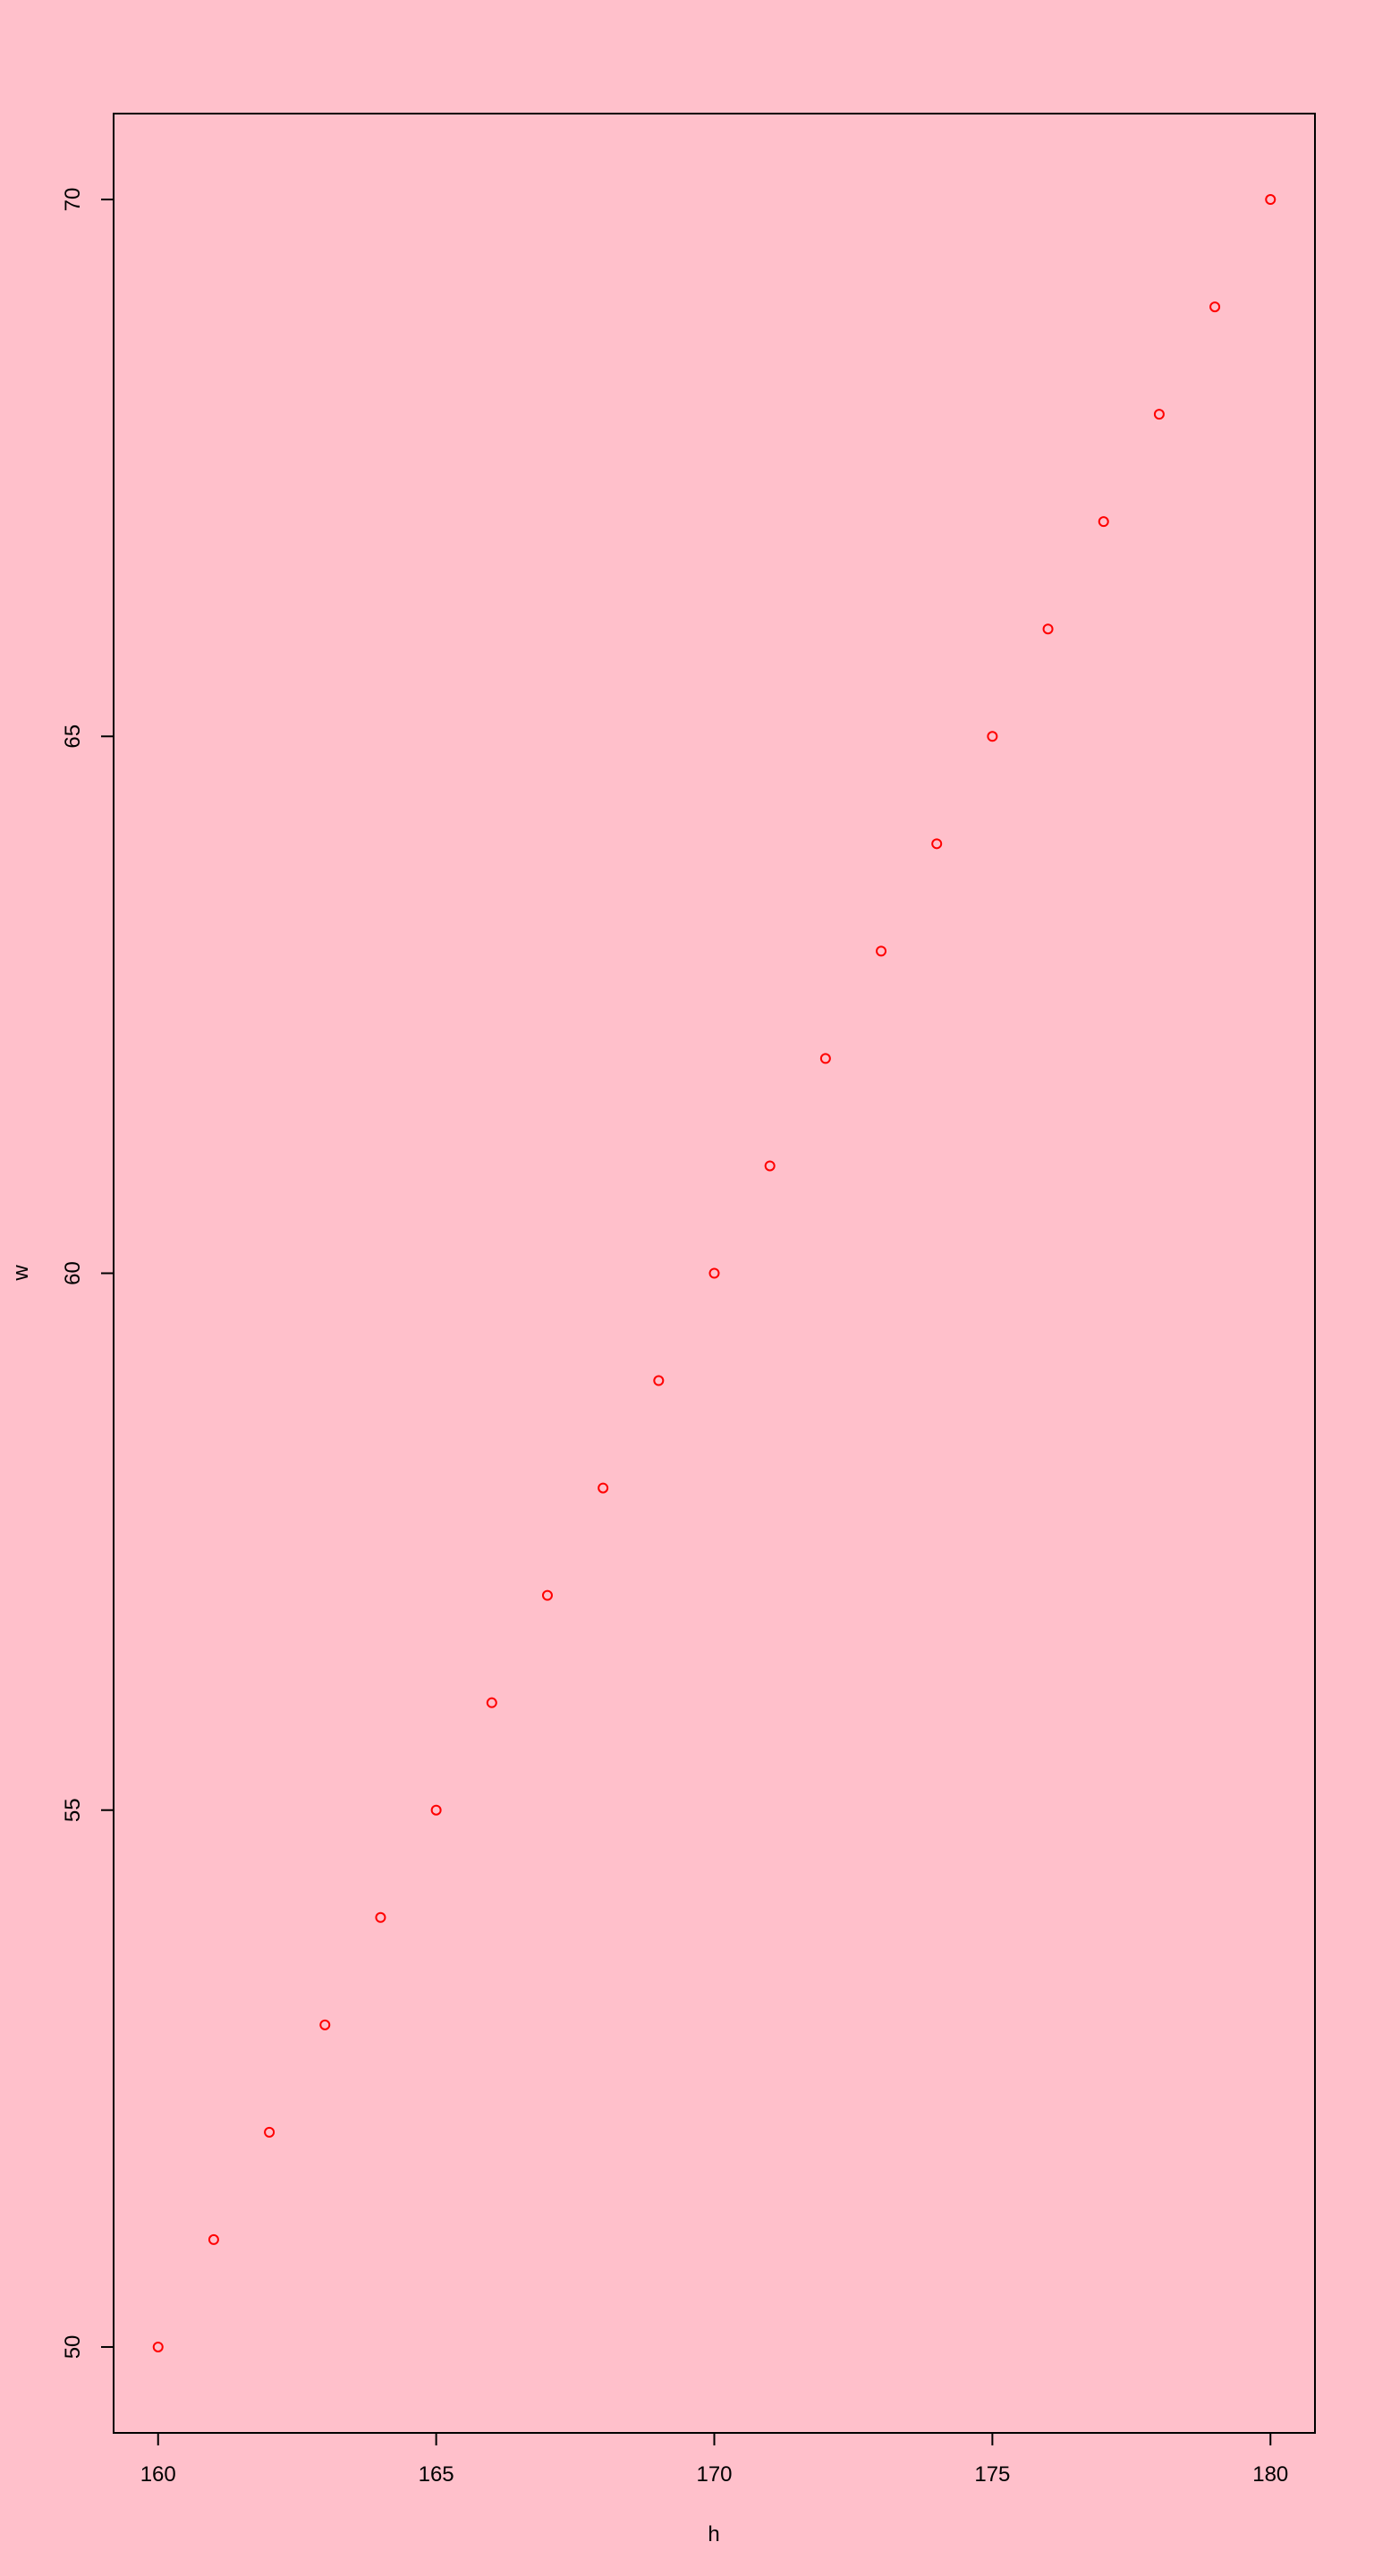 Image resolution: width=1374 pixels, height=2576 pixels. Describe the element at coordinates (73, 2347) in the screenshot. I see `y-tick-label: 50` at that location.